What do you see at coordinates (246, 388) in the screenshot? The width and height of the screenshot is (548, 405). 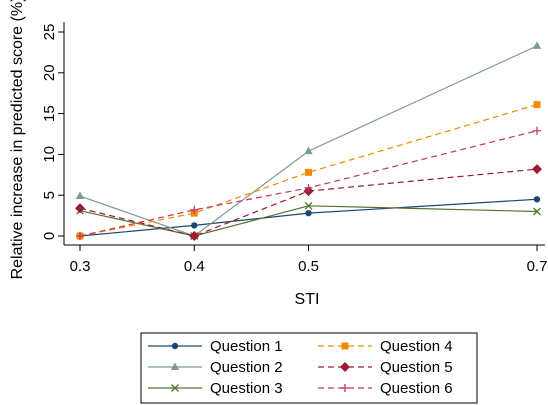 I see `legend-label: Question 3` at bounding box center [246, 388].